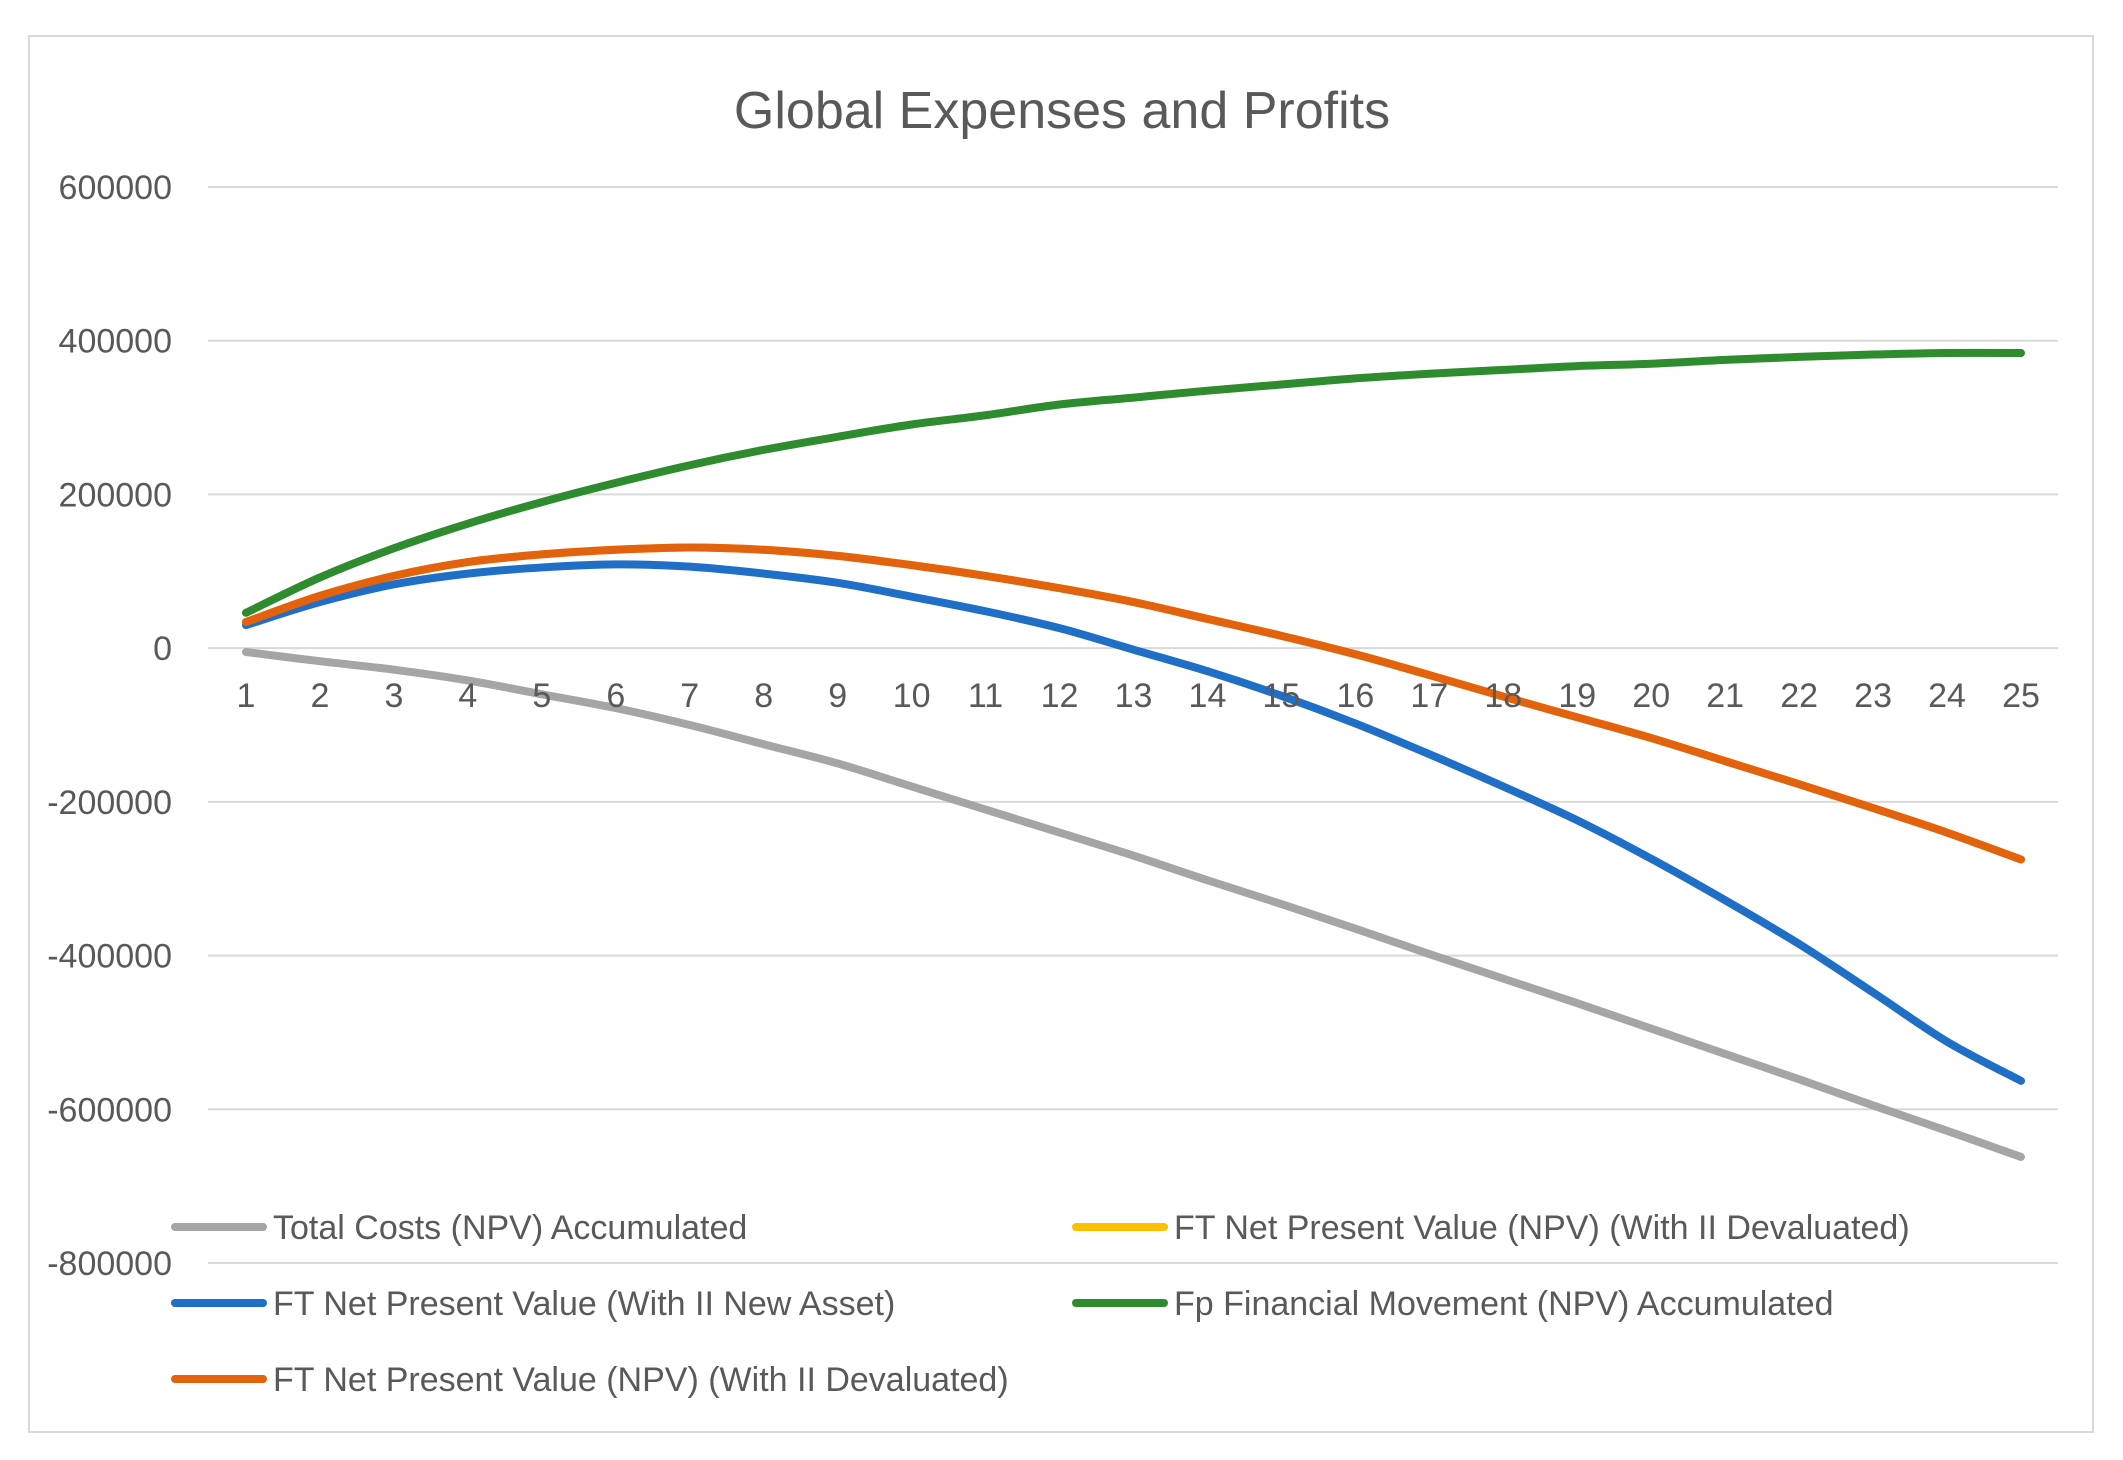 Image resolution: width=2123 pixels, height=1460 pixels. What do you see at coordinates (985, 696) in the screenshot?
I see `x-tick-label: 11` at bounding box center [985, 696].